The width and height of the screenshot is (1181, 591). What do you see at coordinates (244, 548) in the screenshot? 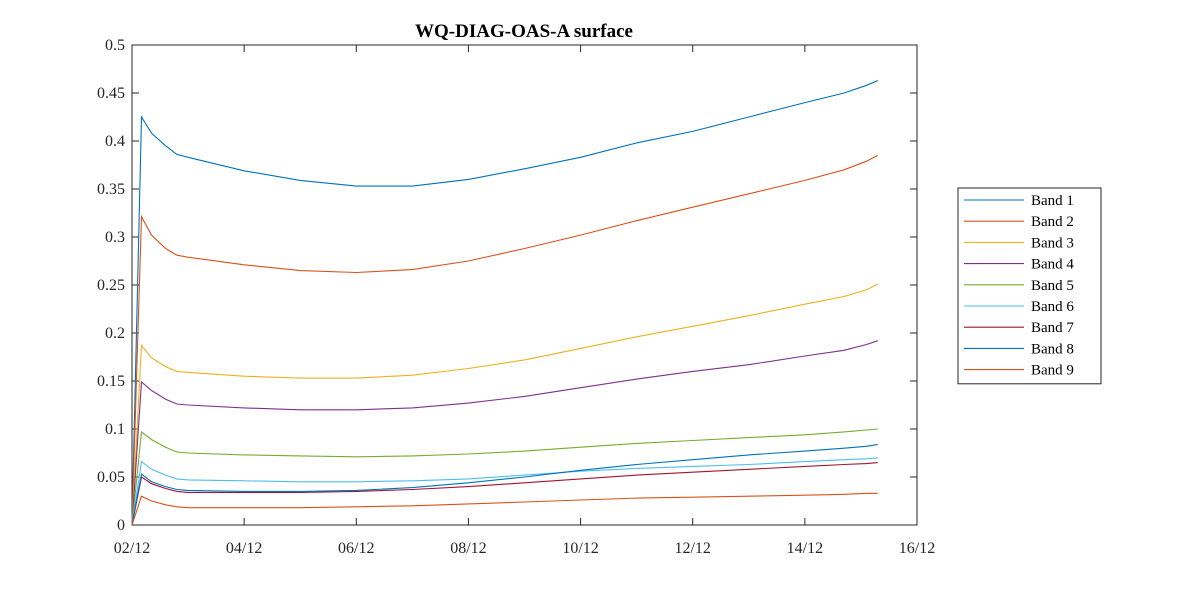
I see `x-tick-label: 04/12` at bounding box center [244, 548].